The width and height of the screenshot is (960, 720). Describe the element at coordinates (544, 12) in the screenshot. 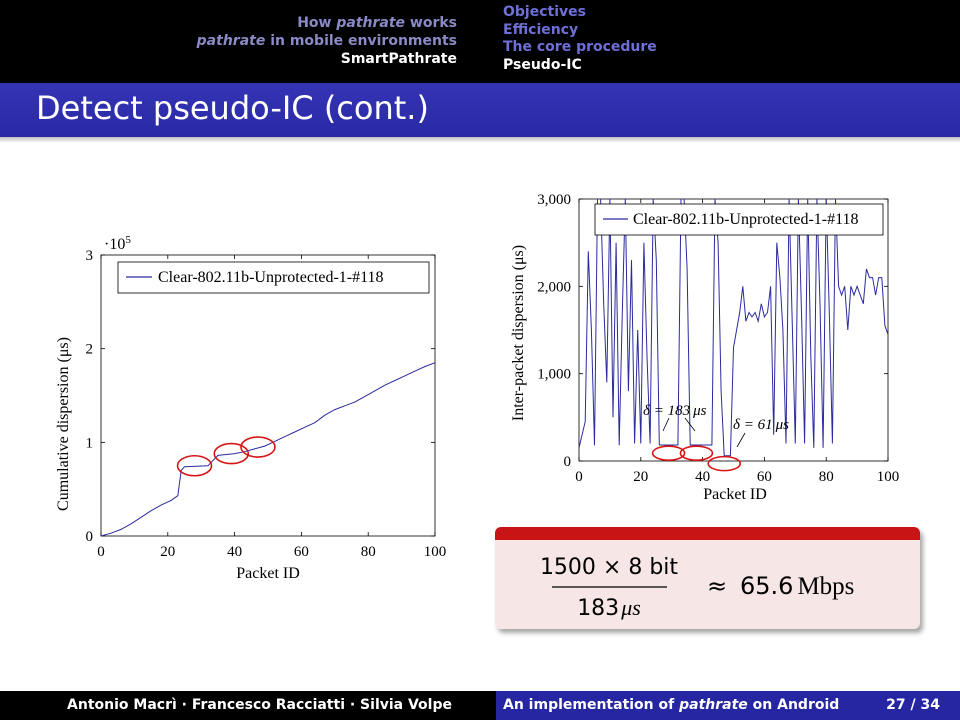

I see `nav-objectives: Objectives` at that location.